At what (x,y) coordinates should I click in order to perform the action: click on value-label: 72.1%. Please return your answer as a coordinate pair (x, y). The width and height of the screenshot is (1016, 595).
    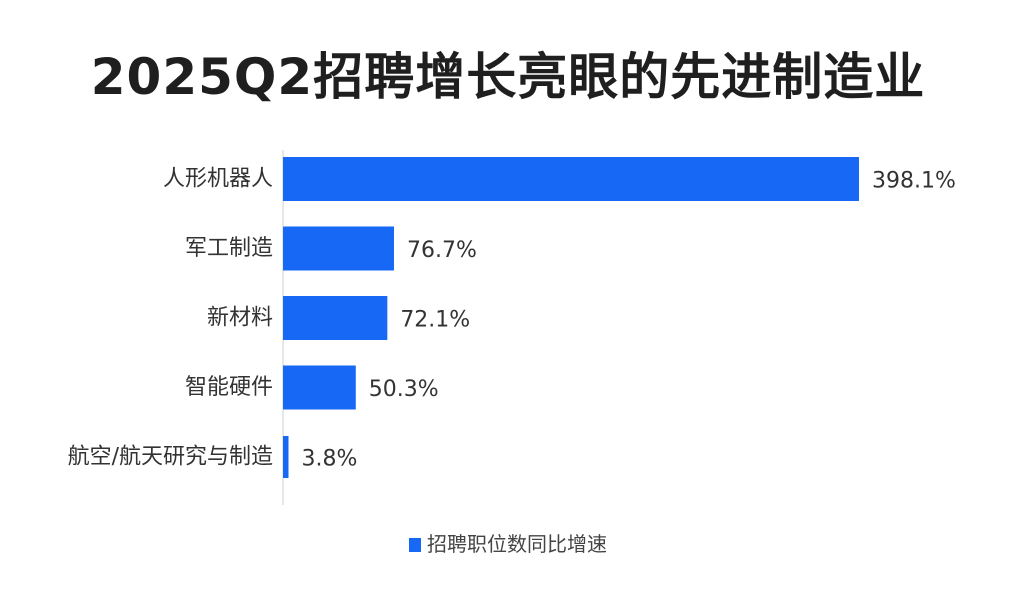
    Looking at the image, I should click on (435, 320).